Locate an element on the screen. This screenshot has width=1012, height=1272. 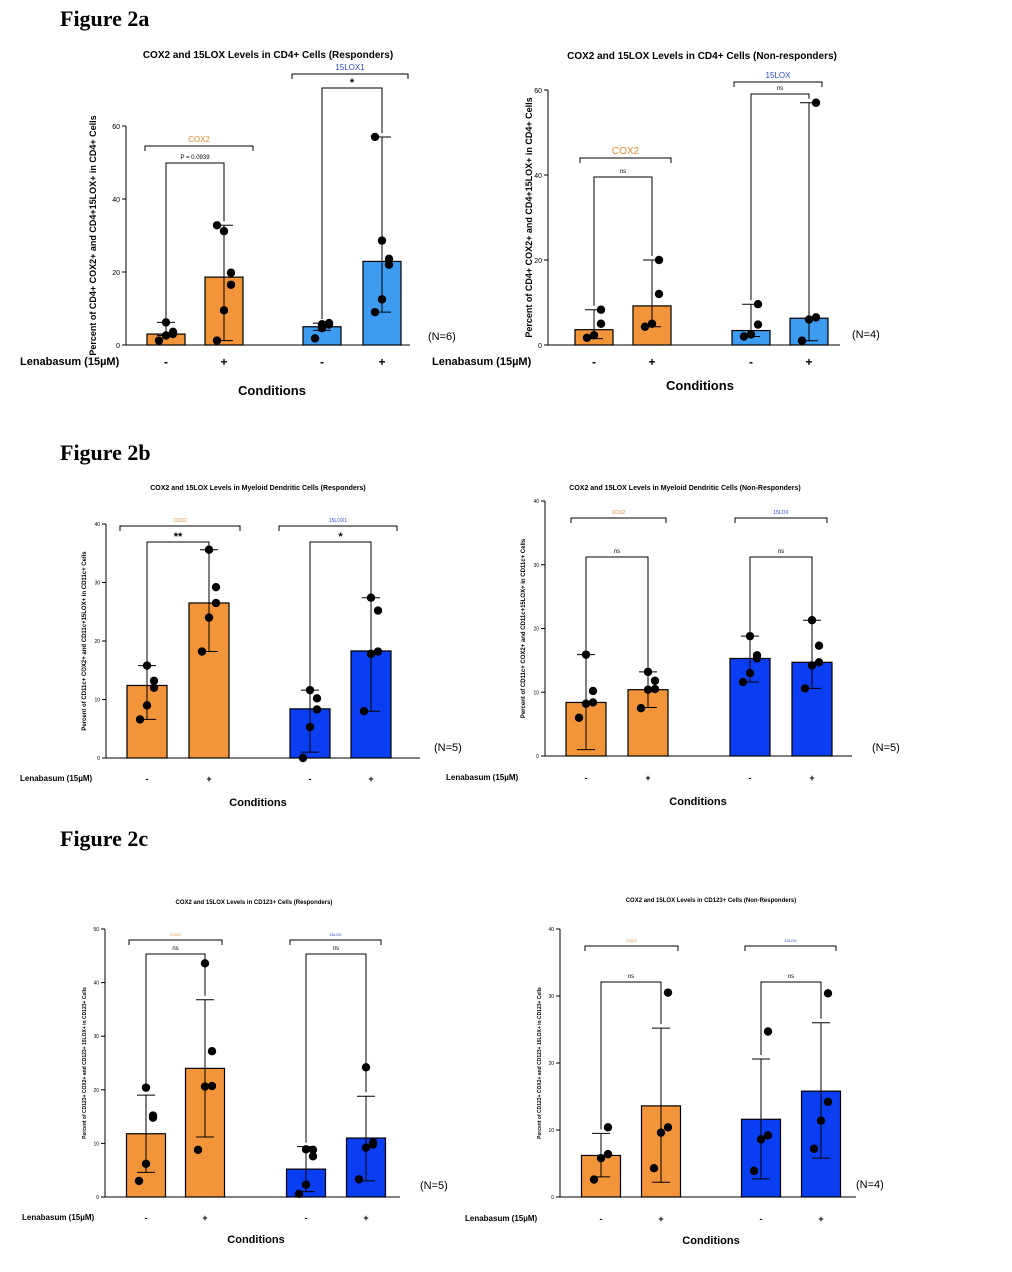
y-tick-label: 30 is located at coordinates (96, 1037).